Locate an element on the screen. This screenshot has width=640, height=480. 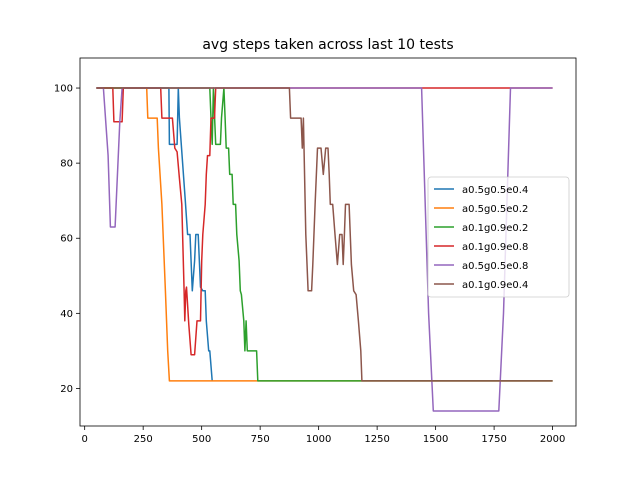
x-tick-label: 250 is located at coordinates (143, 439).